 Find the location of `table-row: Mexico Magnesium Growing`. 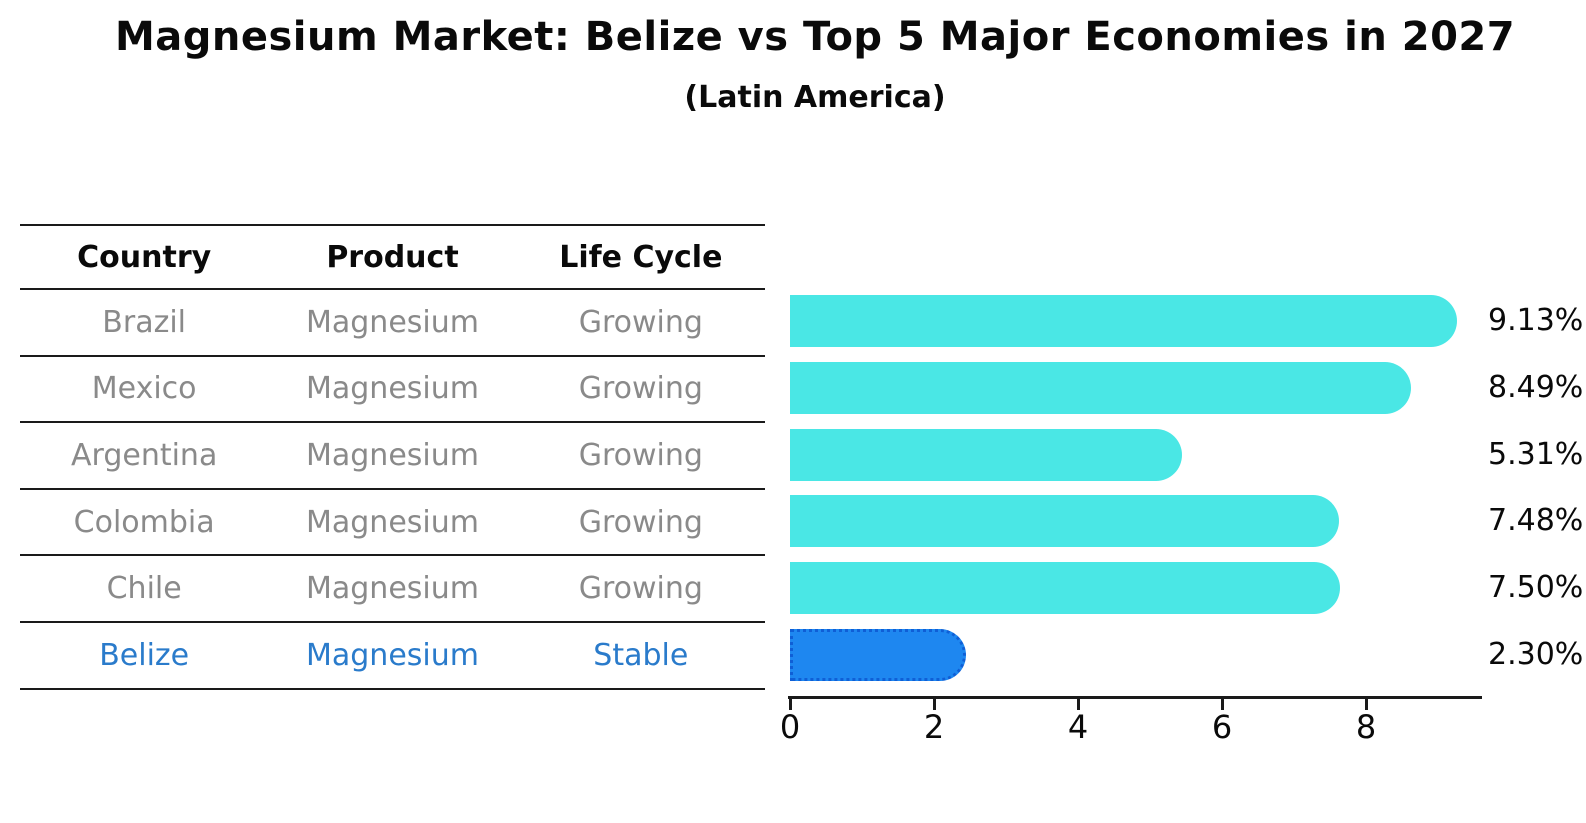

table-row: Mexico Magnesium Growing is located at coordinates (392, 390).